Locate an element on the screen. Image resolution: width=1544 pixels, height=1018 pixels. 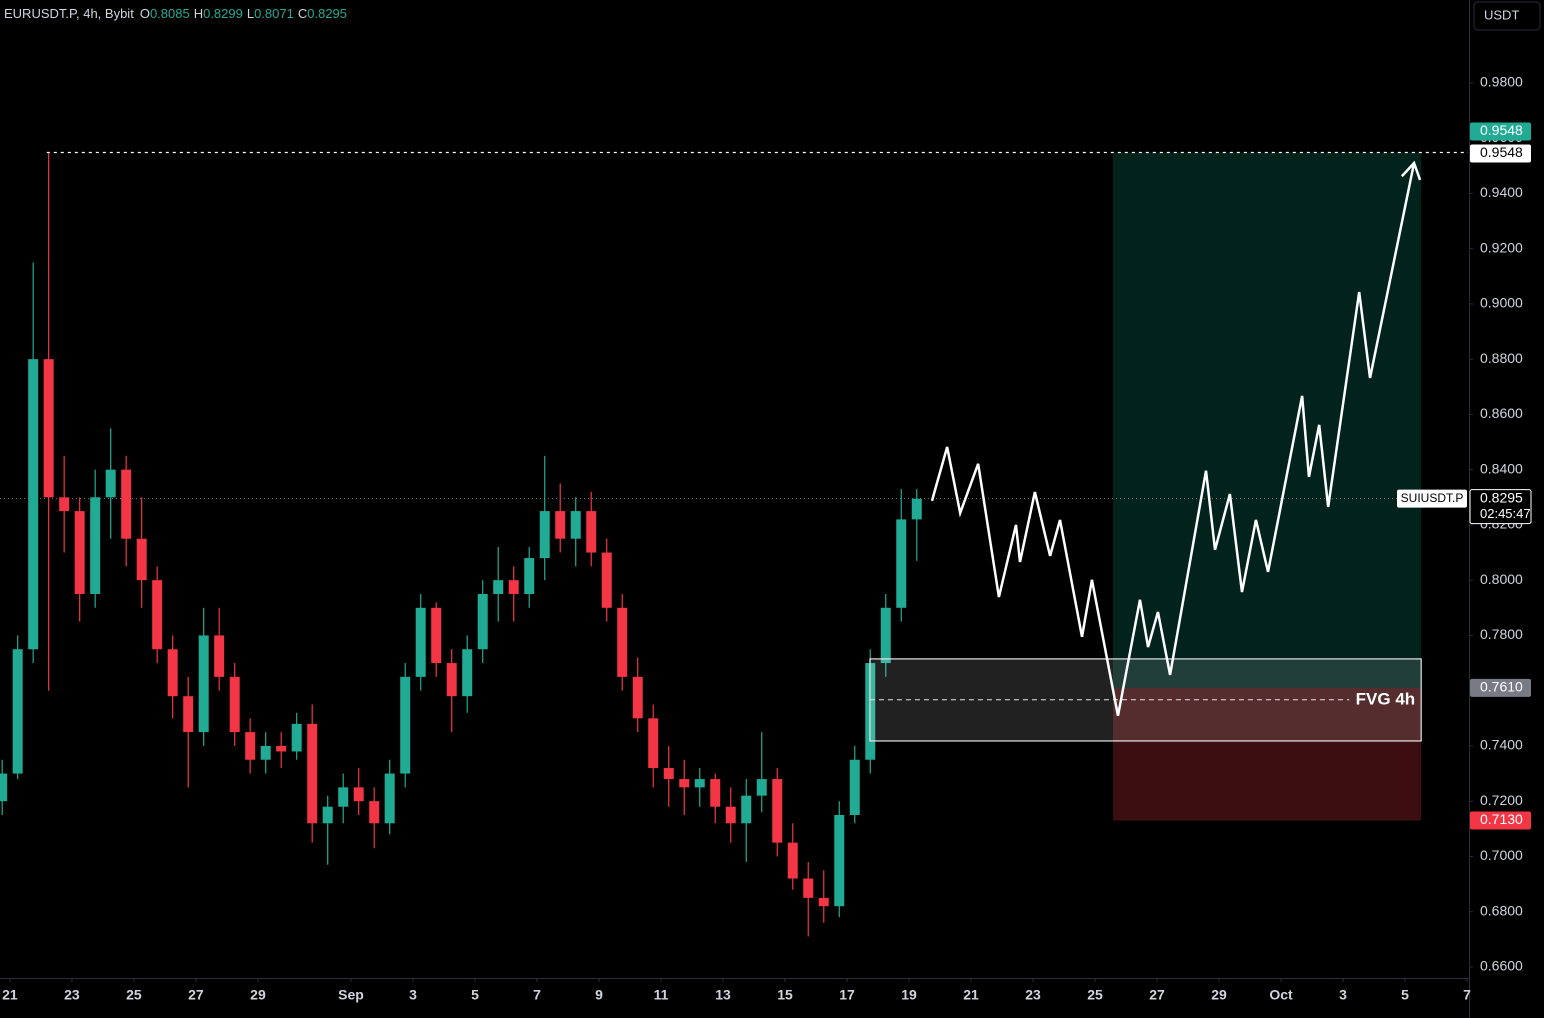
x-tick-label: 9 is located at coordinates (599, 995).